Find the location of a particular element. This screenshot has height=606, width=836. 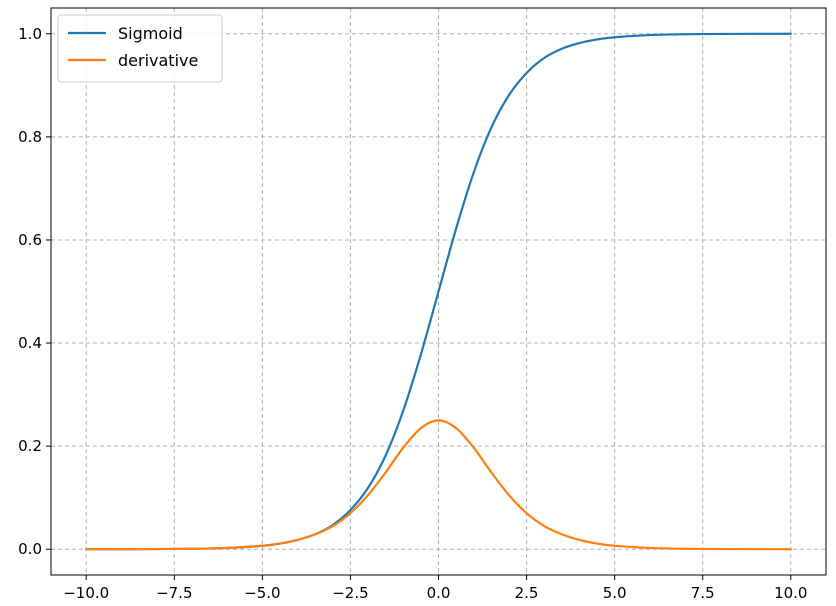

y-tick-label: 0.2 is located at coordinates (30, 446).